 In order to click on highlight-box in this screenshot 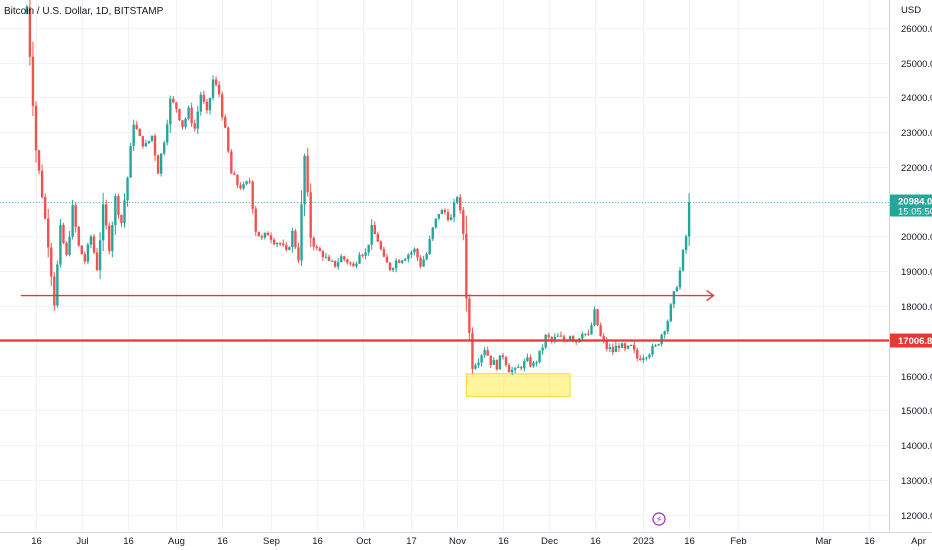, I will do `click(518, 385)`.